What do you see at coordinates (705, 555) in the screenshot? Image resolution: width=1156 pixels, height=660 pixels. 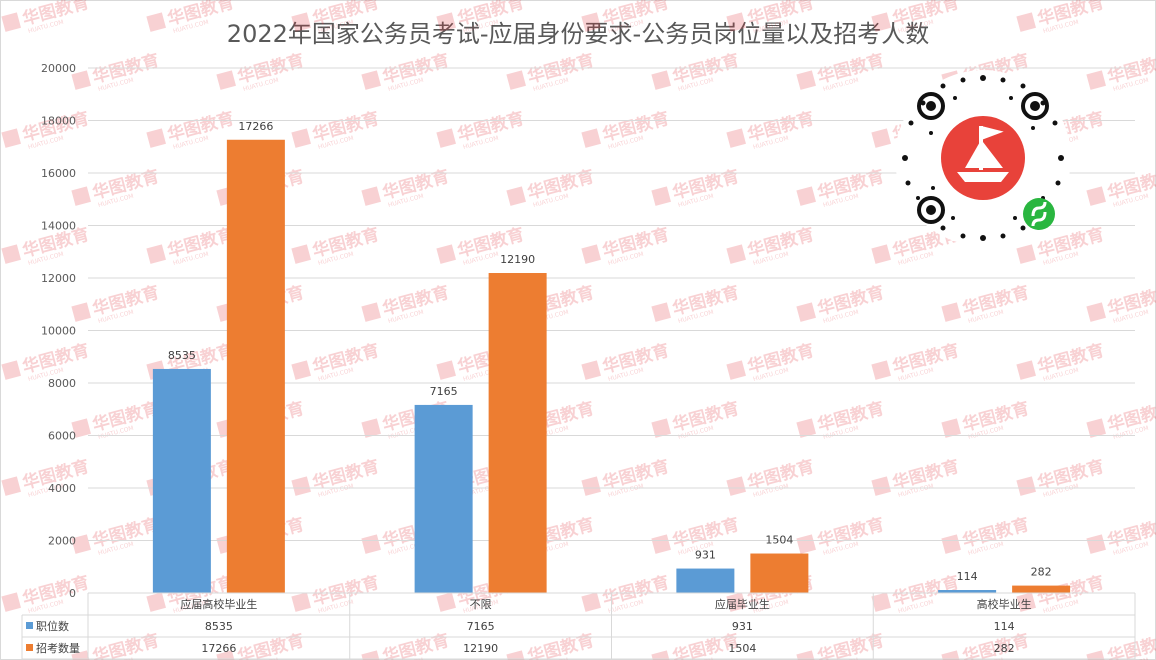 I see `data-label: 931` at bounding box center [705, 555].